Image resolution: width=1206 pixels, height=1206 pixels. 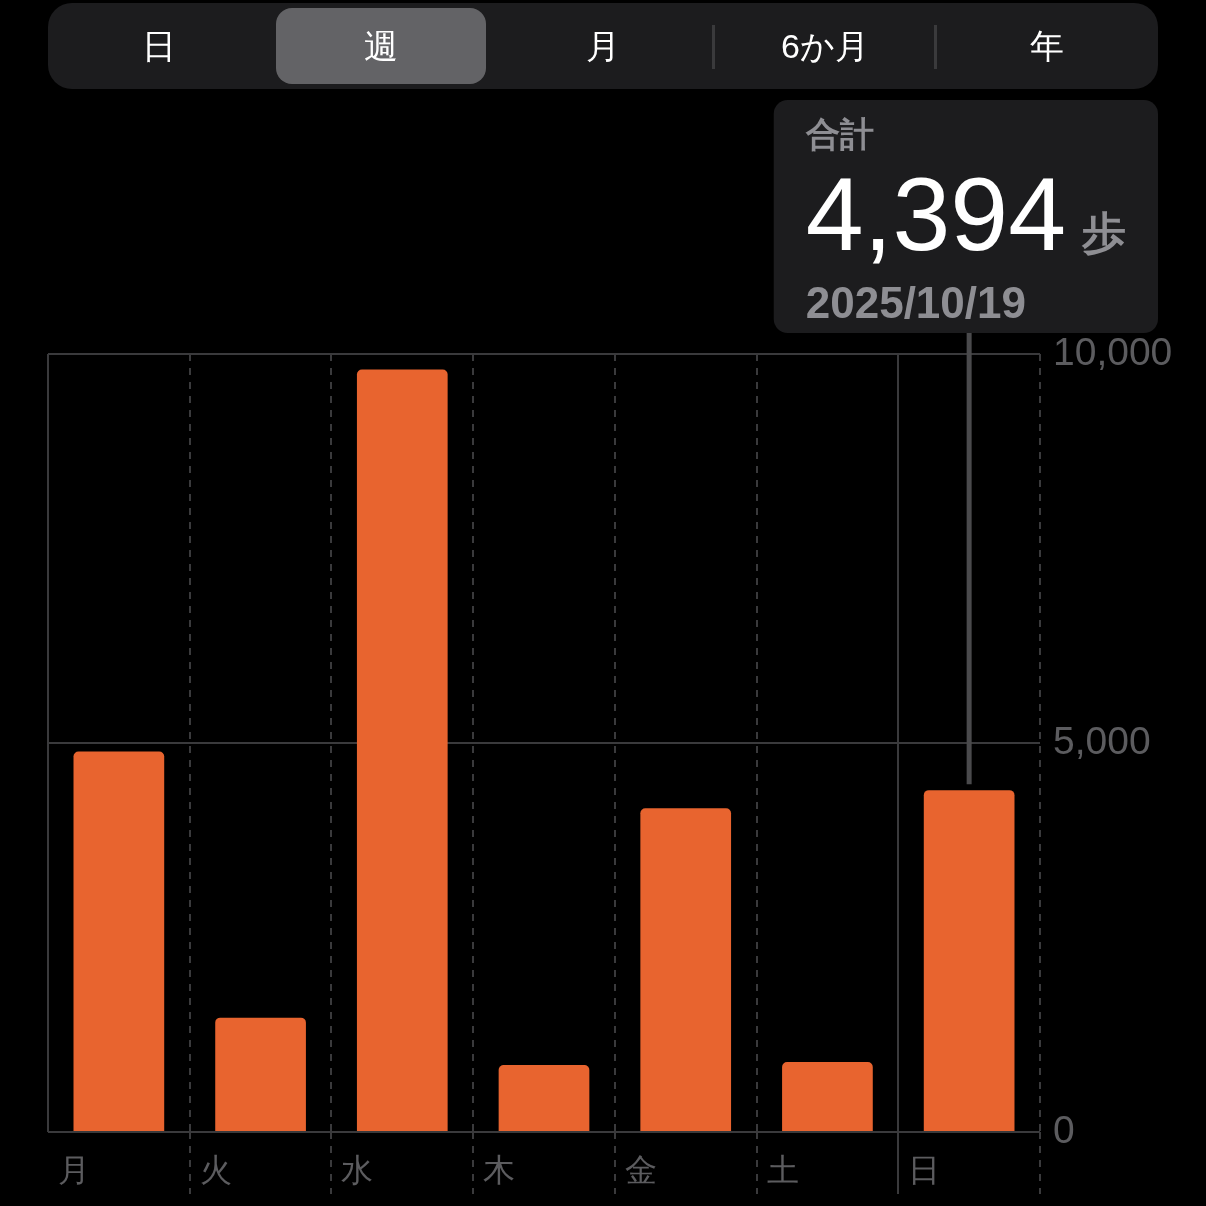 I want to click on tab-label: 週, so click(x=381, y=46).